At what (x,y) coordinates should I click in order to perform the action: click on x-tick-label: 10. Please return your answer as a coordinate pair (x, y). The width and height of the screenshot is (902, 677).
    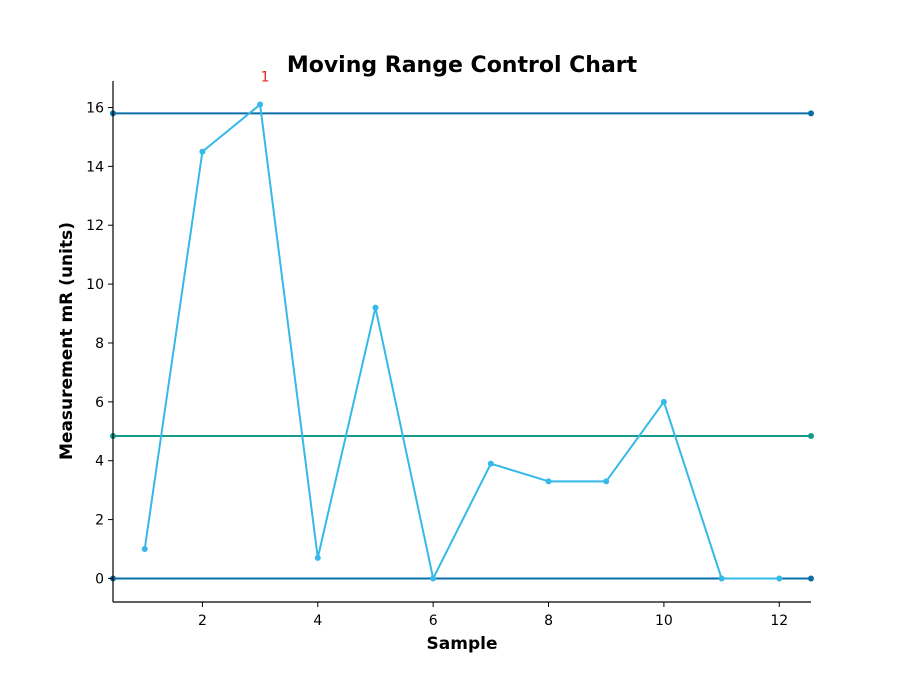
    Looking at the image, I should click on (664, 621).